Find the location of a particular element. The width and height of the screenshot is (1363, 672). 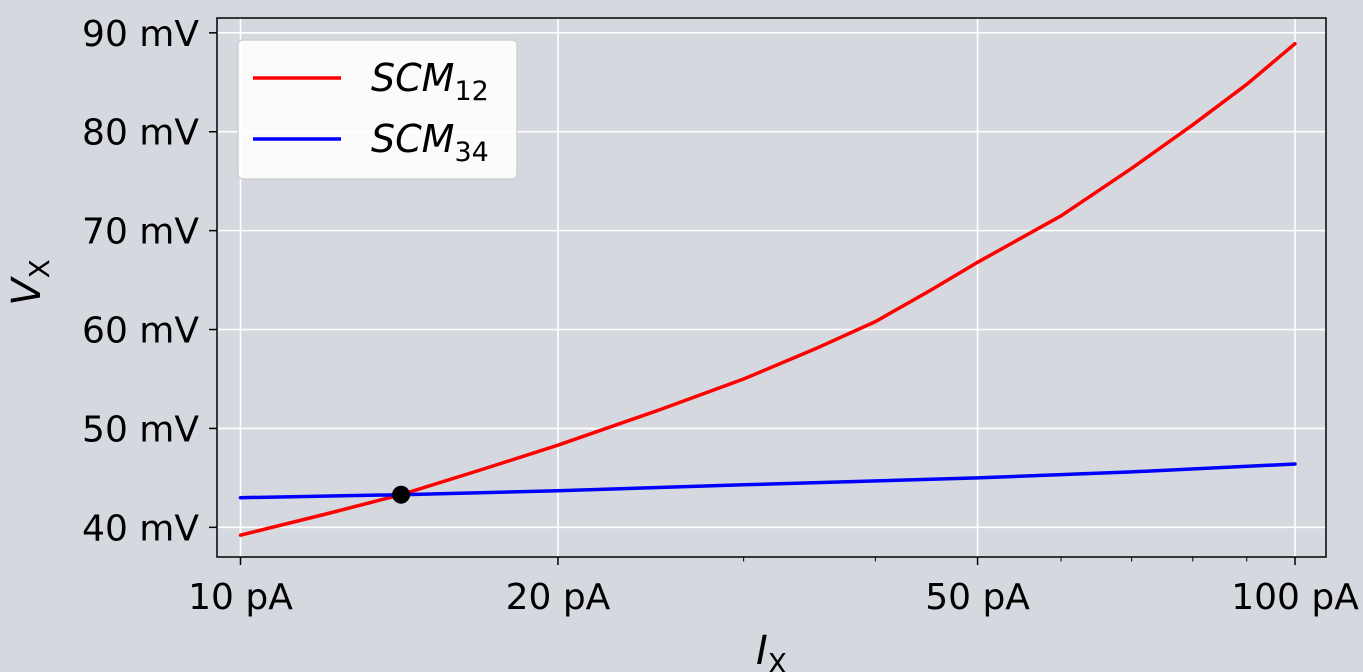

y-tick-label: 60 mV is located at coordinates (140, 331).